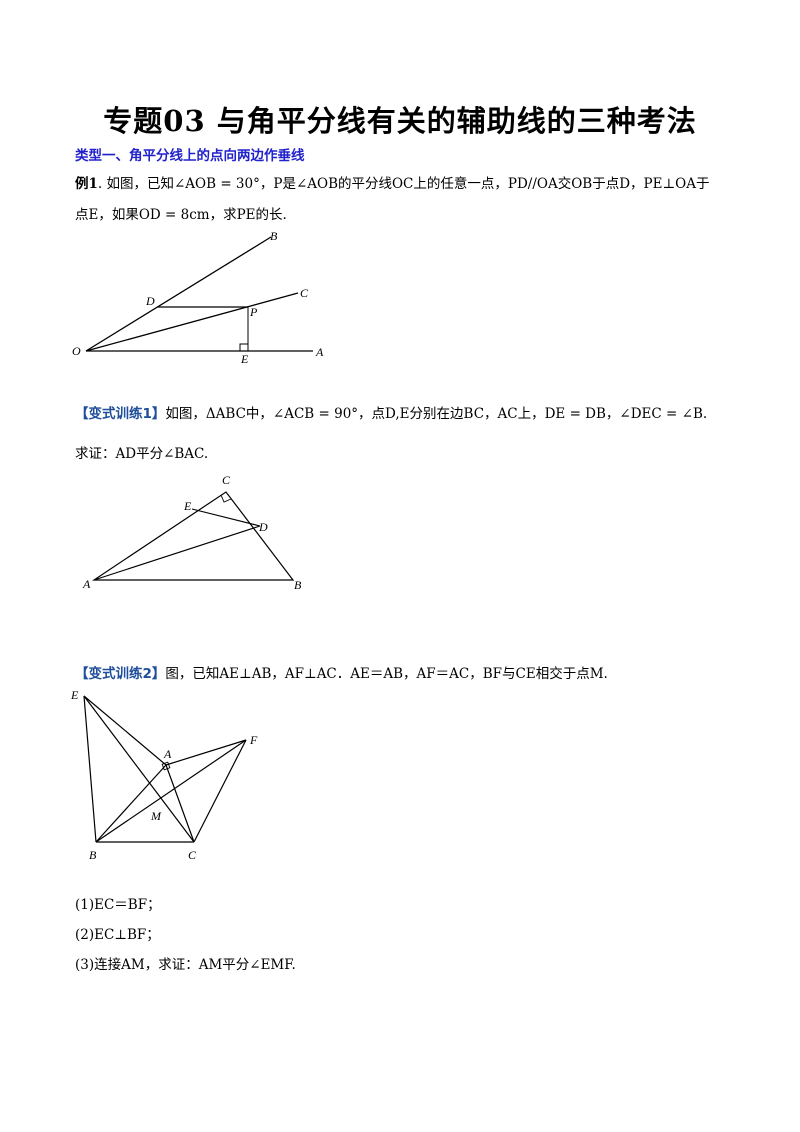 The height and width of the screenshot is (1132, 800). Describe the element at coordinates (90, 769) in the screenshot. I see `segment-eb` at that location.